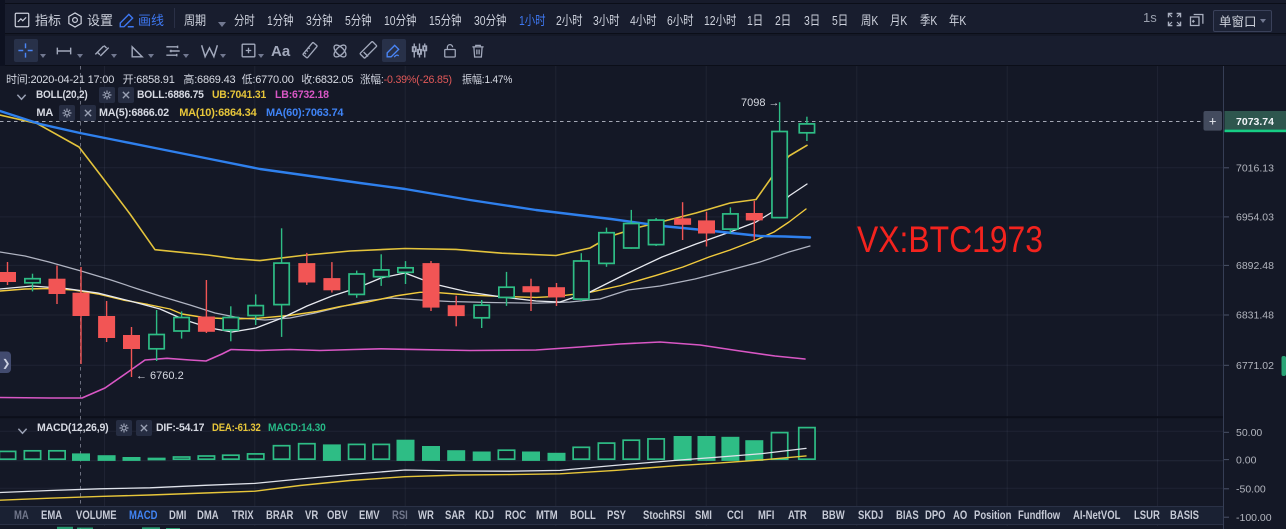  What do you see at coordinates (1255, 169) in the screenshot?
I see `svg-text: 7016.13` at bounding box center [1255, 169].